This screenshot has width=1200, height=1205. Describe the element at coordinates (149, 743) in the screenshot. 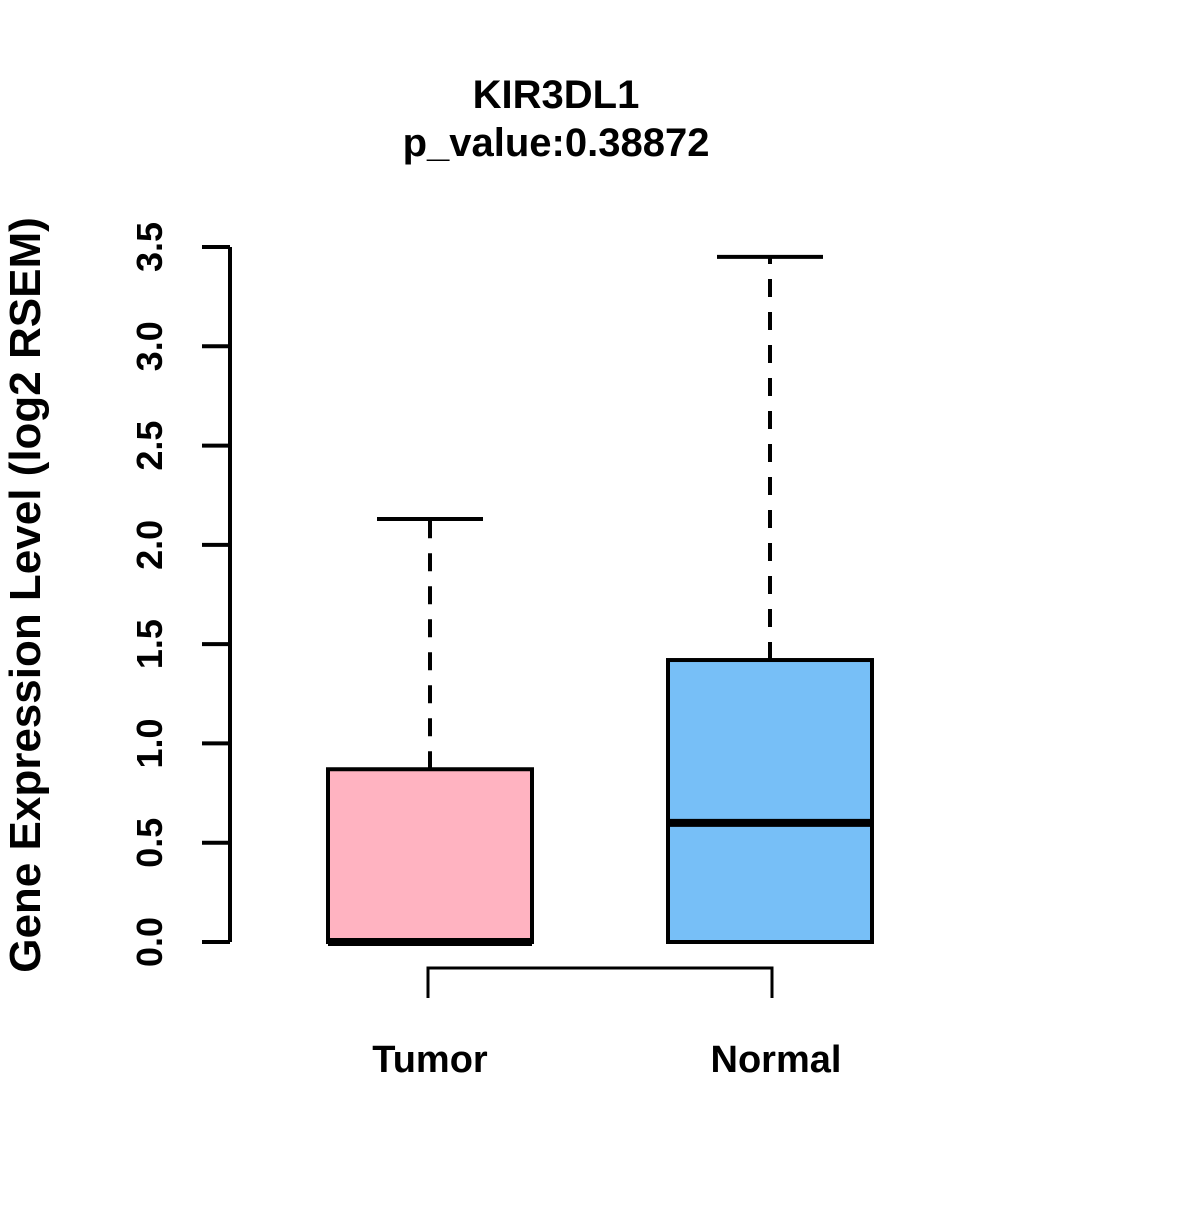

I see `y-axis-tick-label: 1.0` at that location.